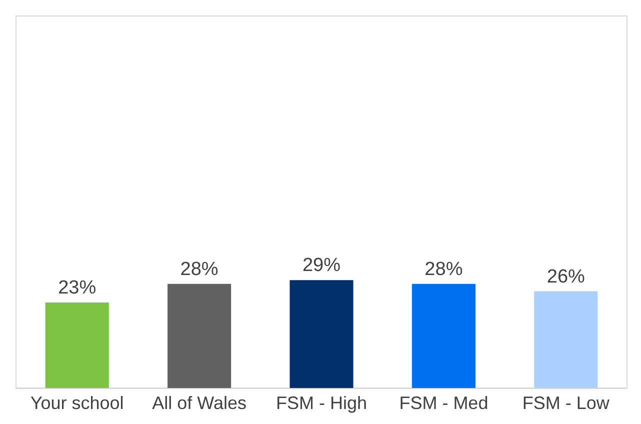 The image size is (641, 424). Describe the element at coordinates (321, 265) in the screenshot. I see `data-label: 29%` at that location.